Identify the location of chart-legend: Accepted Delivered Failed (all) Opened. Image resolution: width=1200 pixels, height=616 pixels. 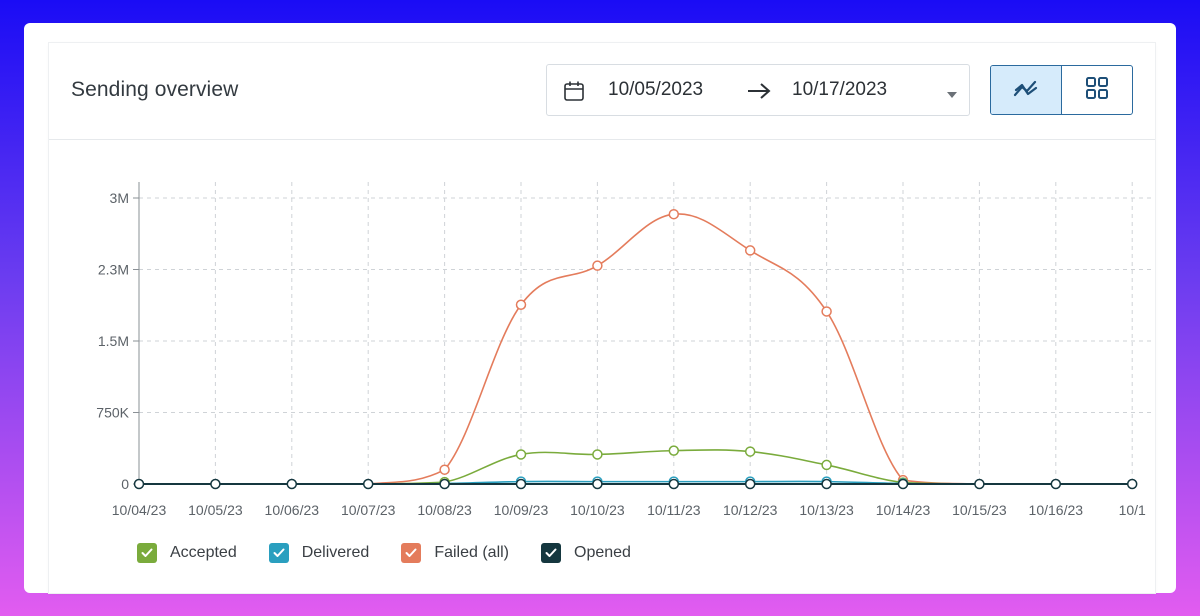
(400, 553).